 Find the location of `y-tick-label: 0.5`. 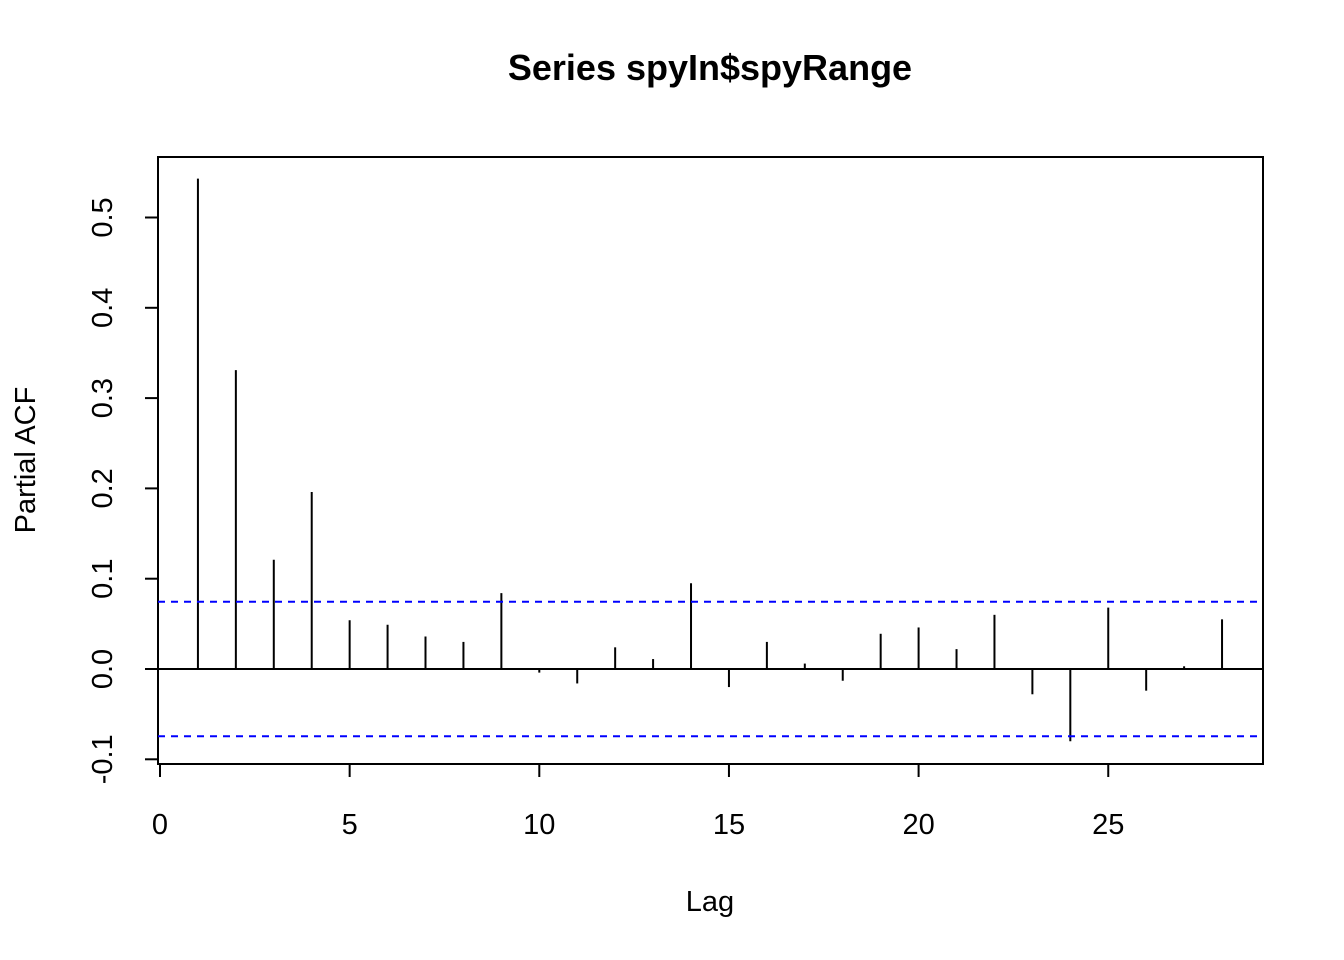

y-tick-label: 0.5 is located at coordinates (103, 217).